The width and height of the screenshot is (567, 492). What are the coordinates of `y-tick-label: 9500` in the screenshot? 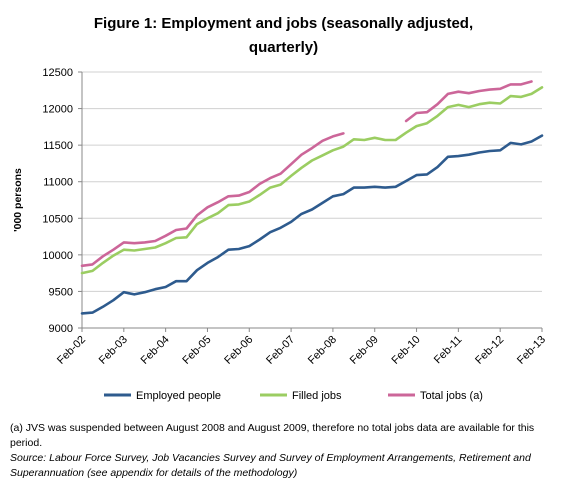 It's located at (61, 292).